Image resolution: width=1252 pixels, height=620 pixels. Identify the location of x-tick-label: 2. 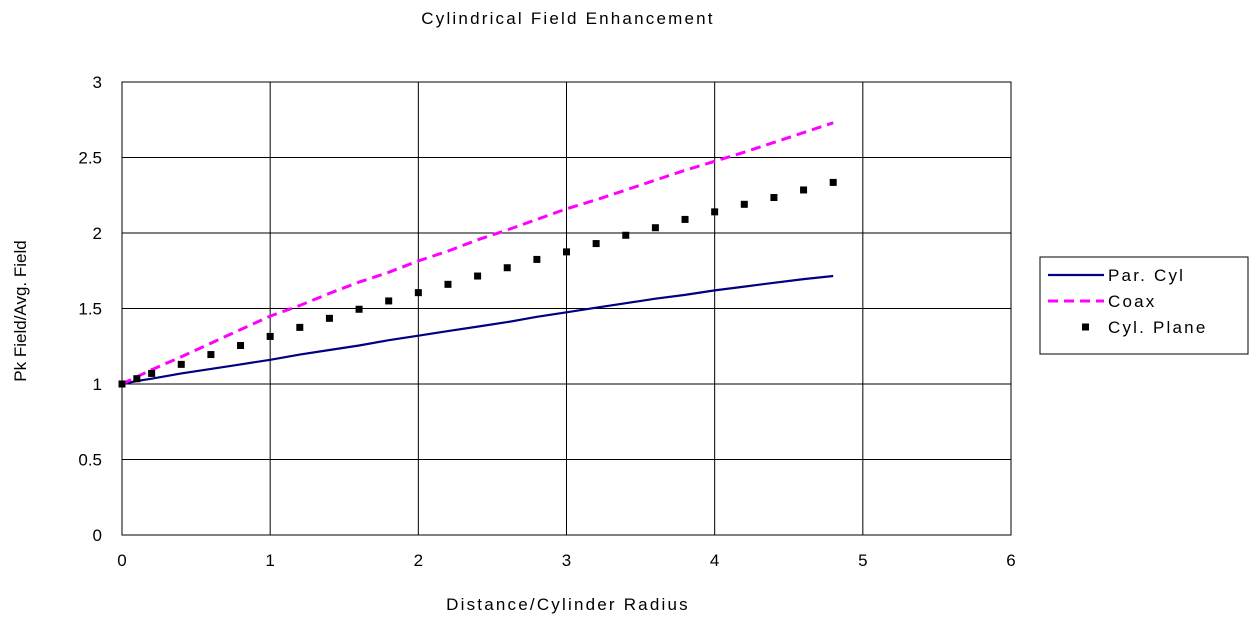
(418, 560).